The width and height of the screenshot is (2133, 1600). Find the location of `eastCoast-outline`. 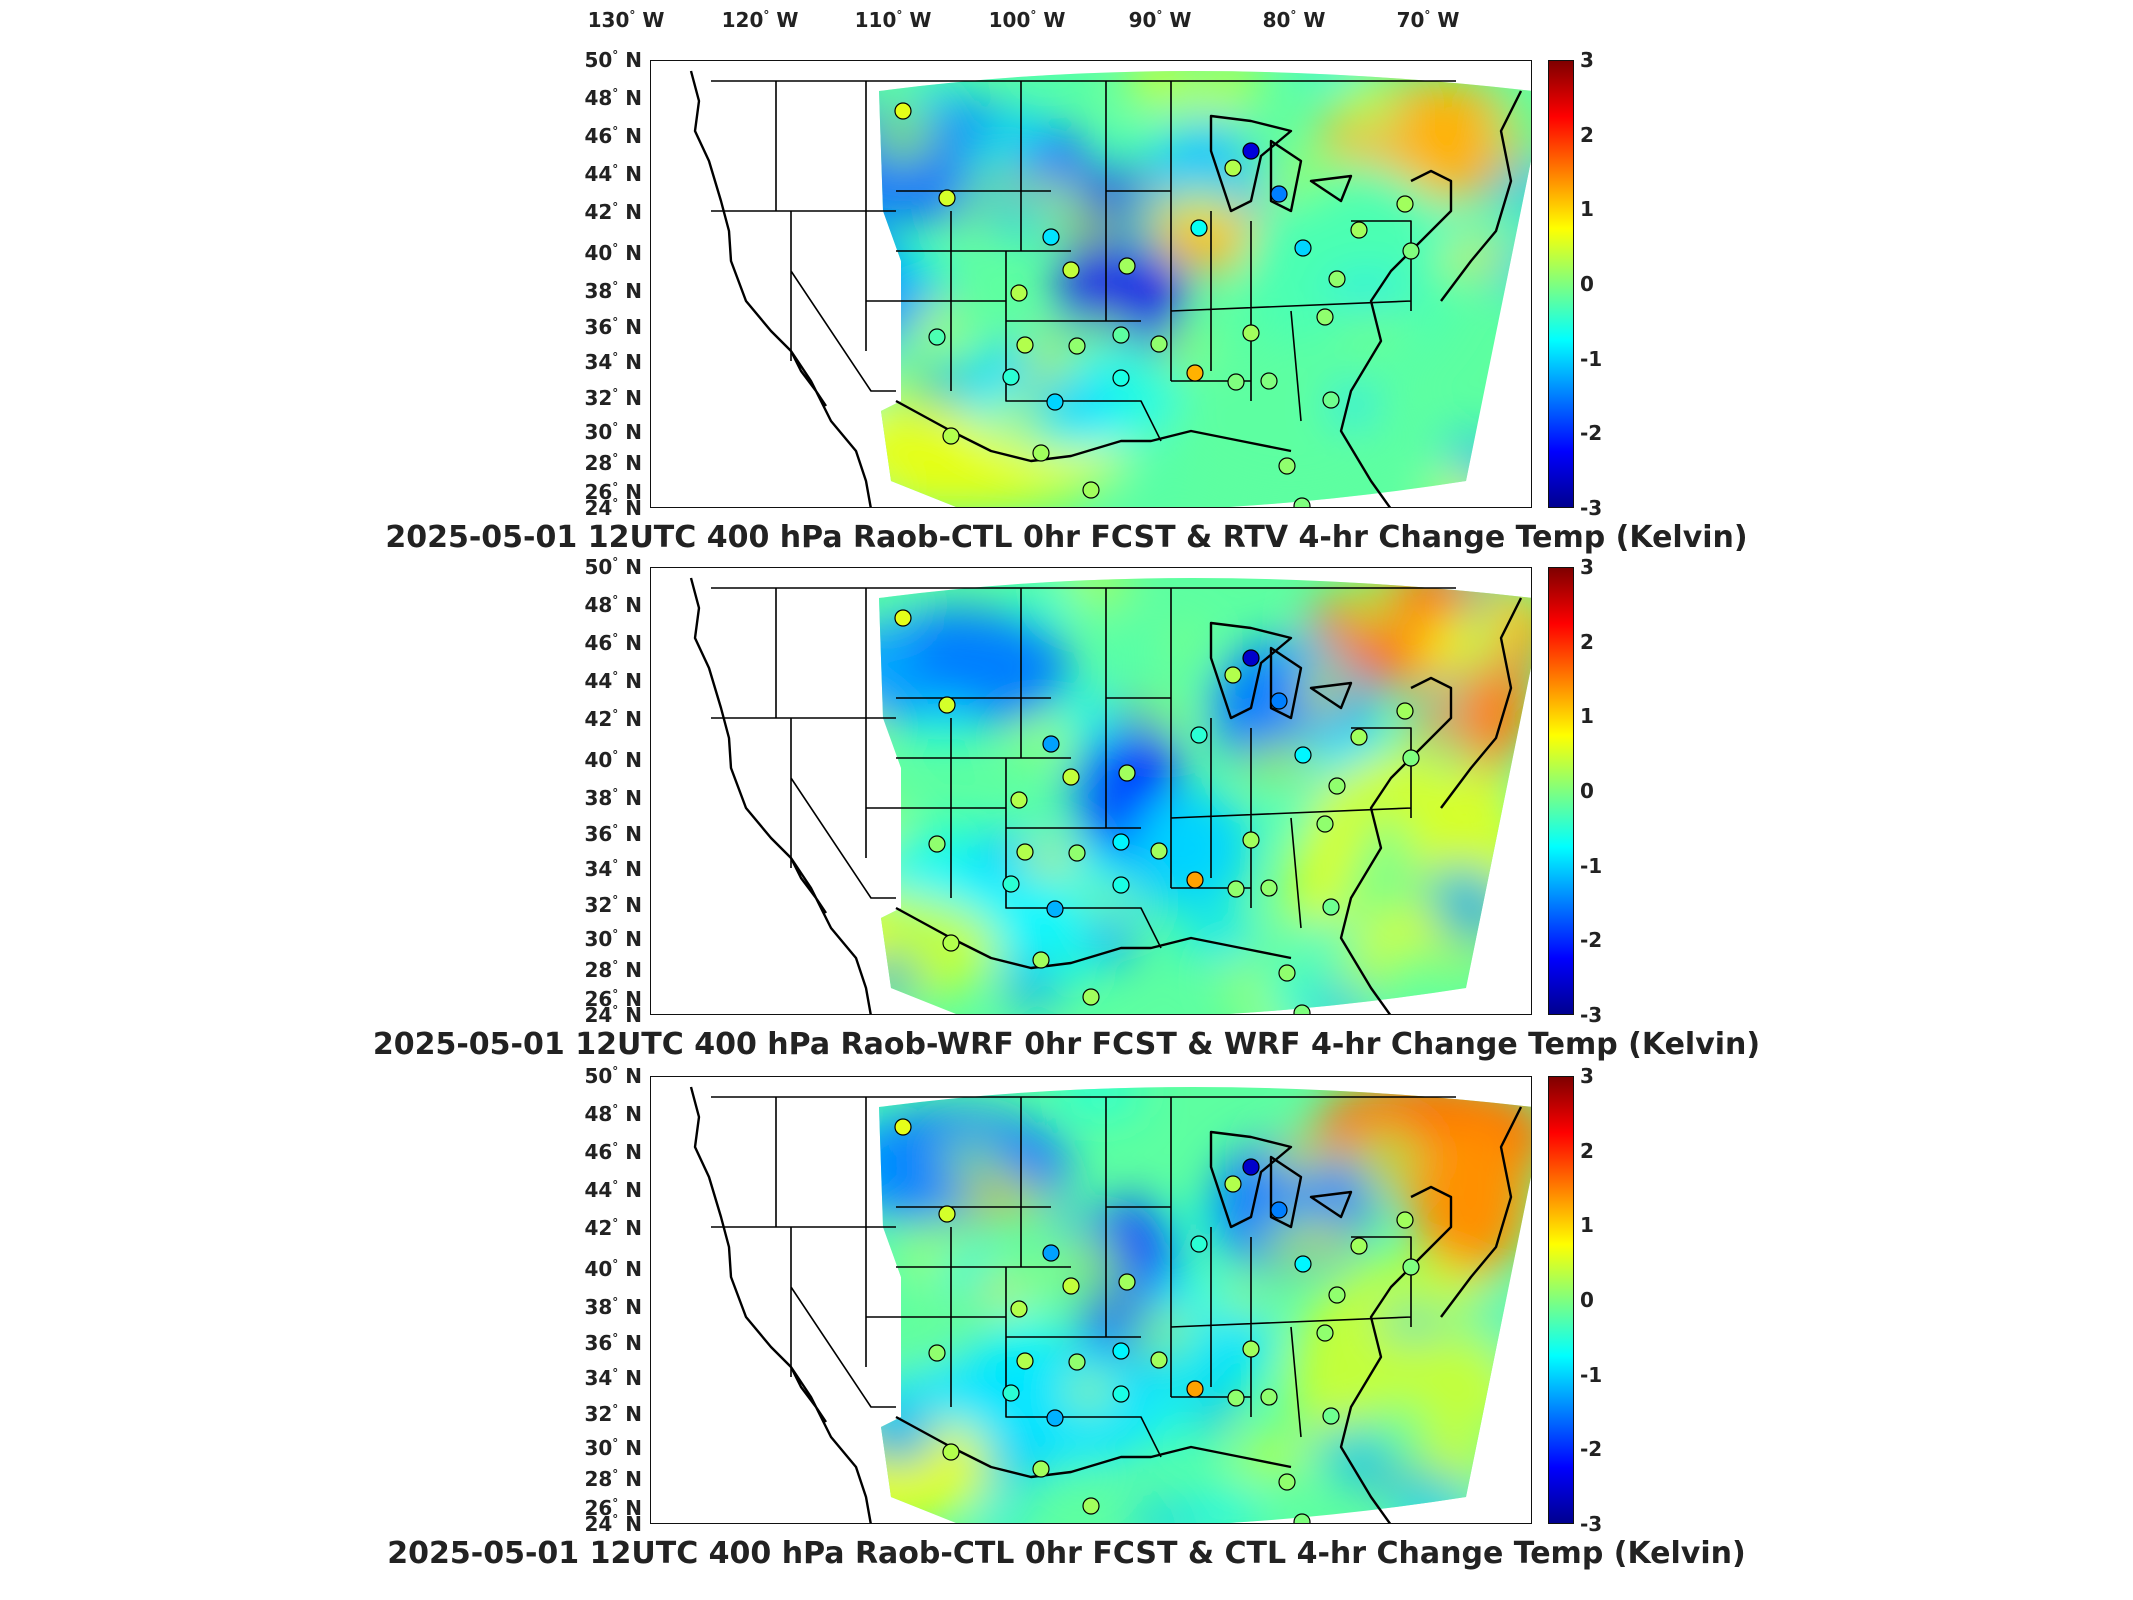

eastCoast-outline is located at coordinates (1431, 1314).